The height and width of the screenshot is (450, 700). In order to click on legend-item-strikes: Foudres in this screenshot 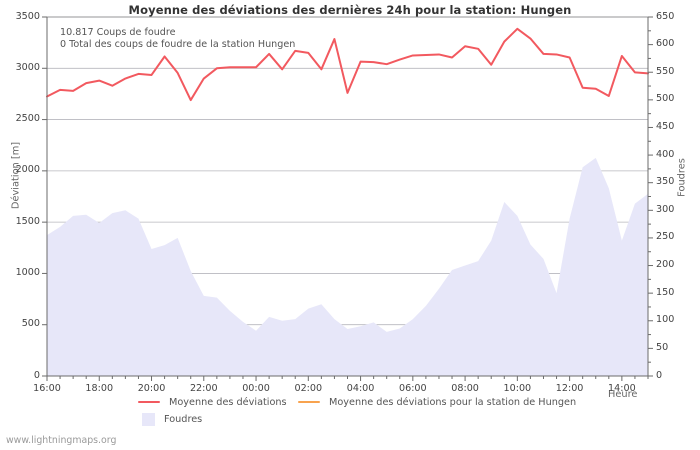, I will do `click(170, 419)`.